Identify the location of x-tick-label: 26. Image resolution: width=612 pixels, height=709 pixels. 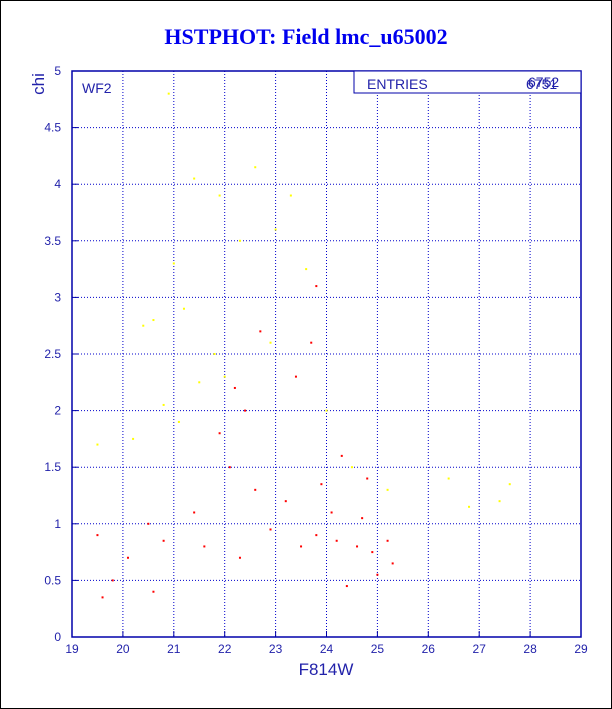
(429, 649).